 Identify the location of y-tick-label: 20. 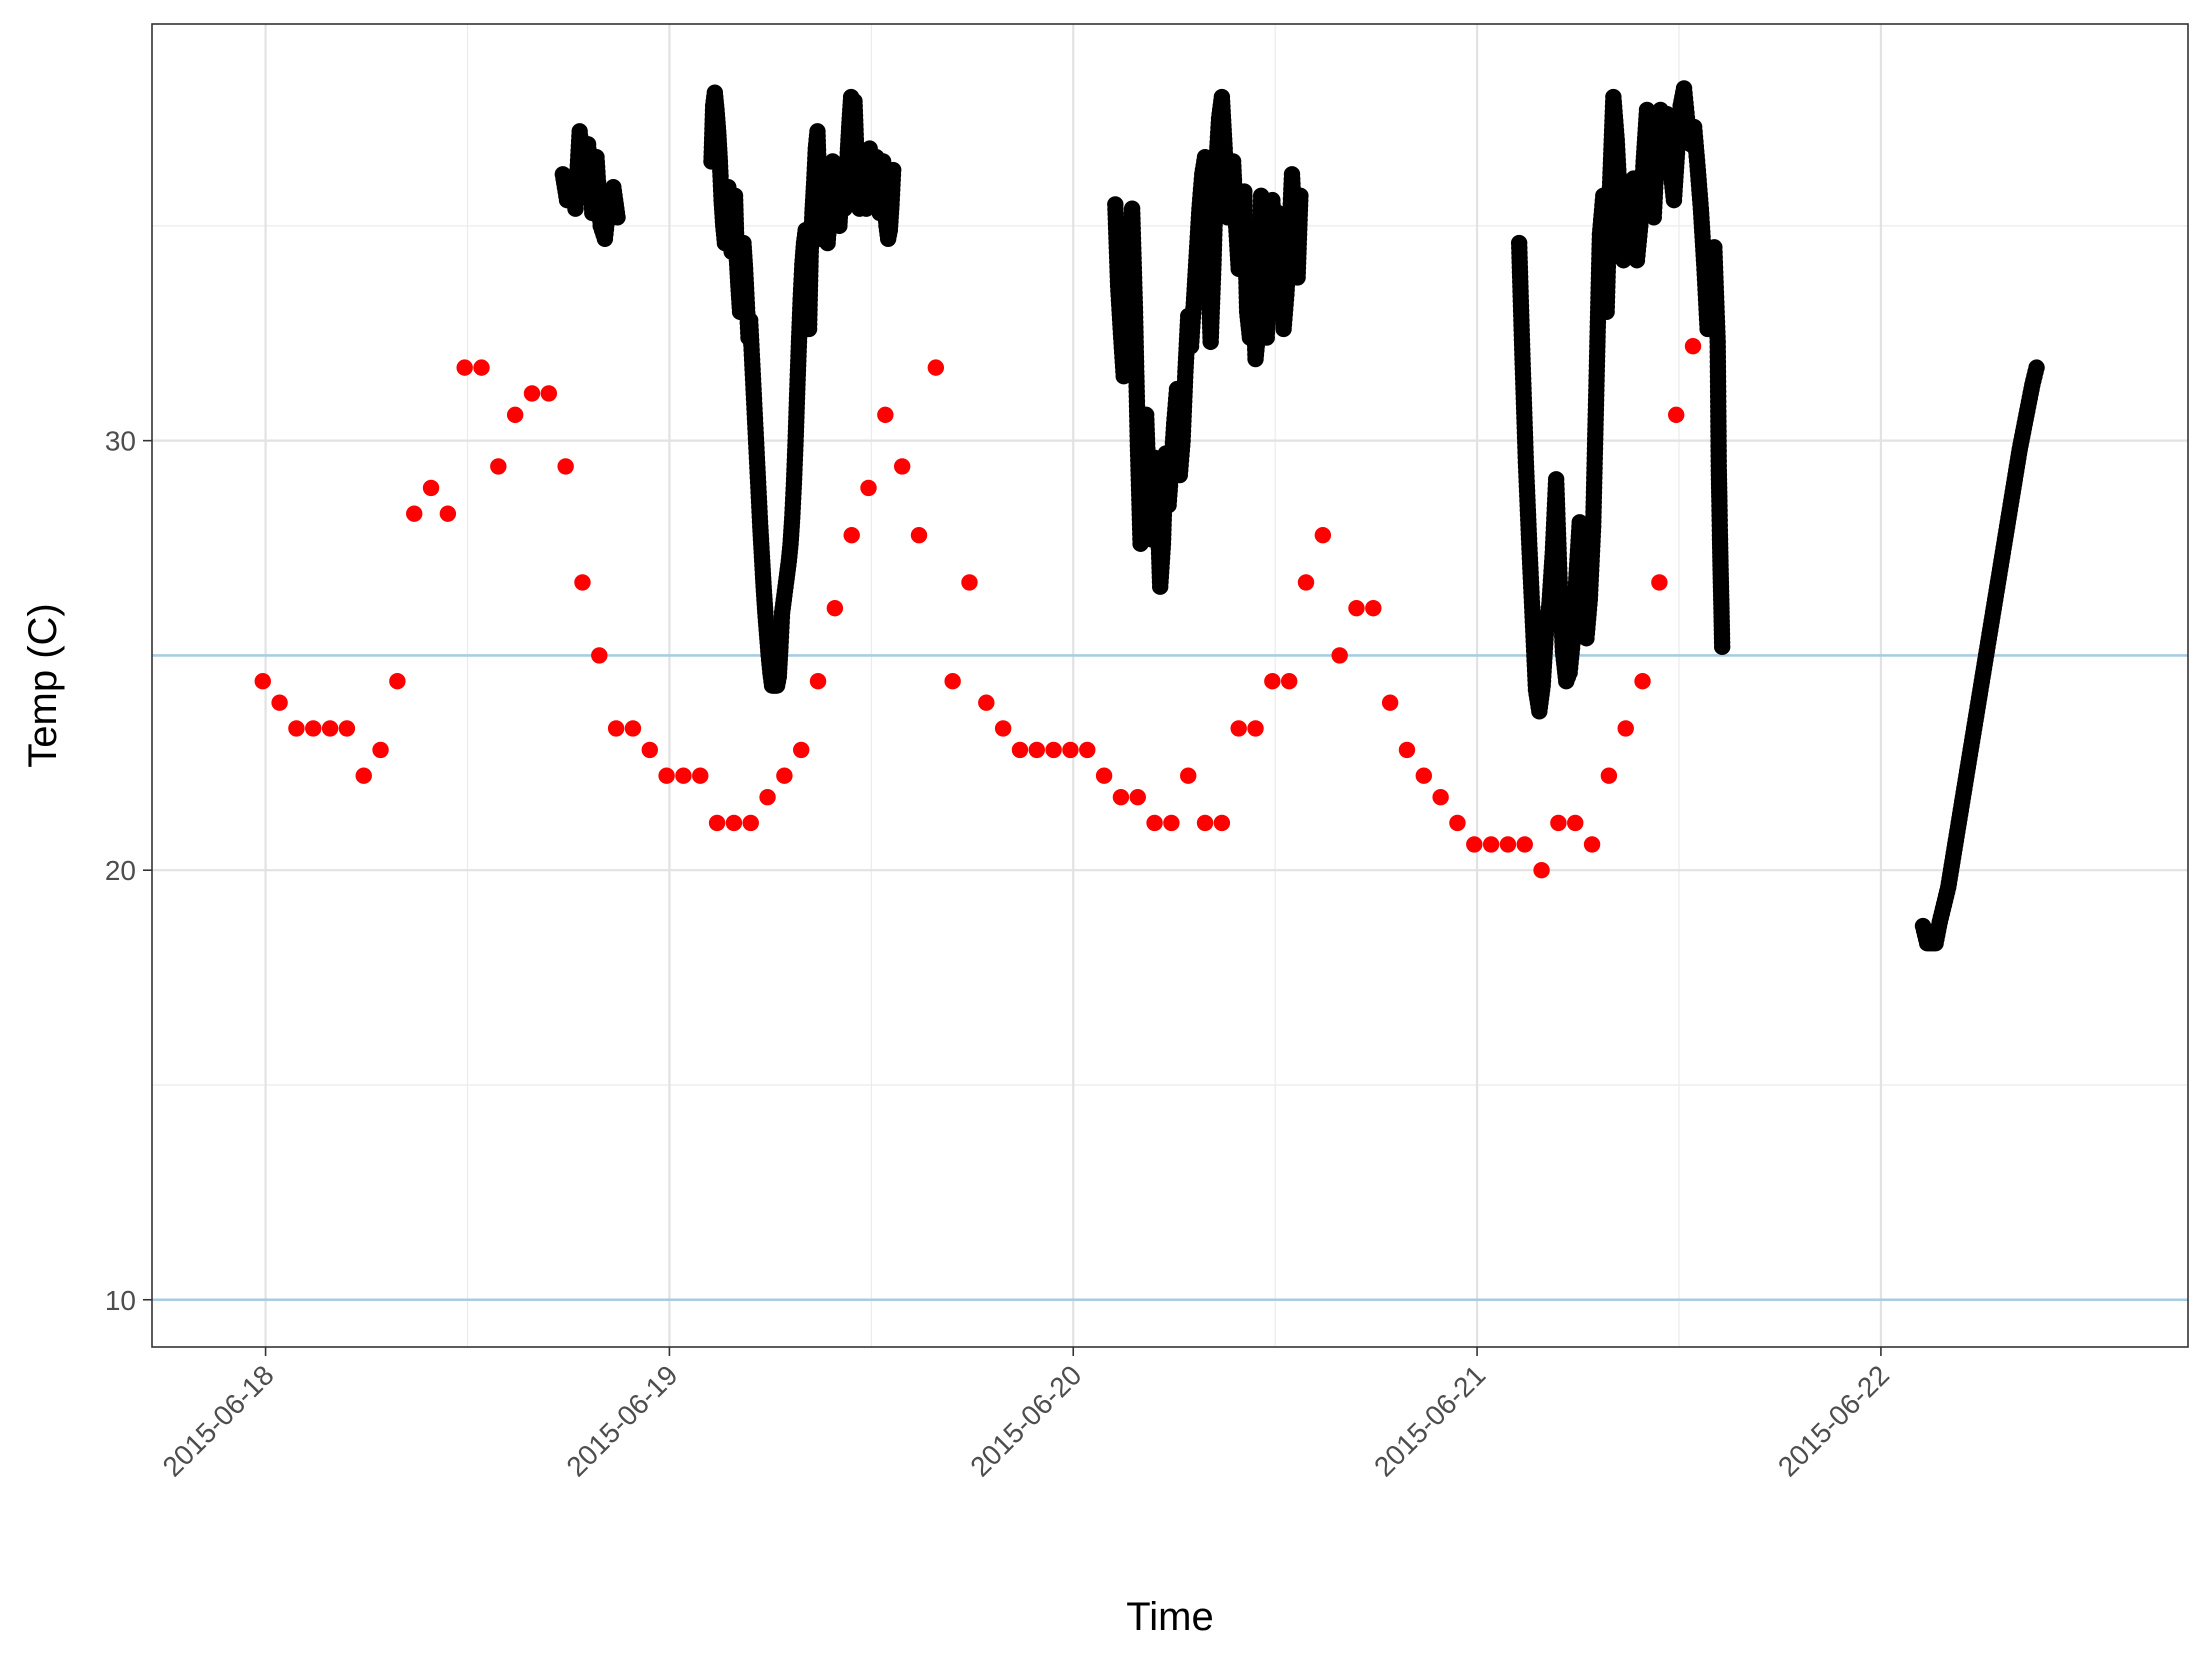
(120, 870).